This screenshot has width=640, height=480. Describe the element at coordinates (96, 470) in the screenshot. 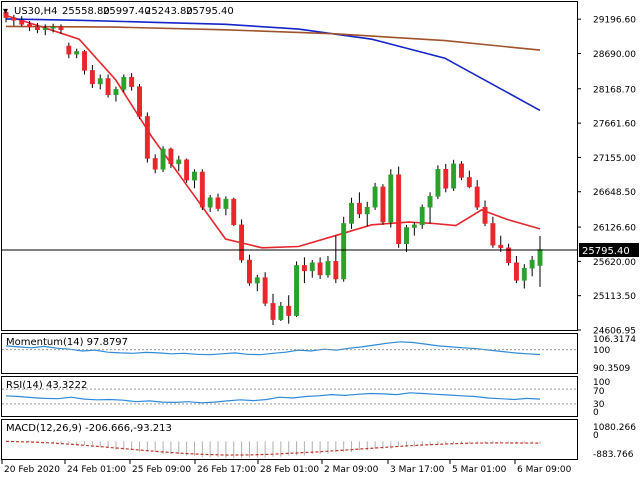

I see `time-tick-label: 24 Feb 01:00` at that location.